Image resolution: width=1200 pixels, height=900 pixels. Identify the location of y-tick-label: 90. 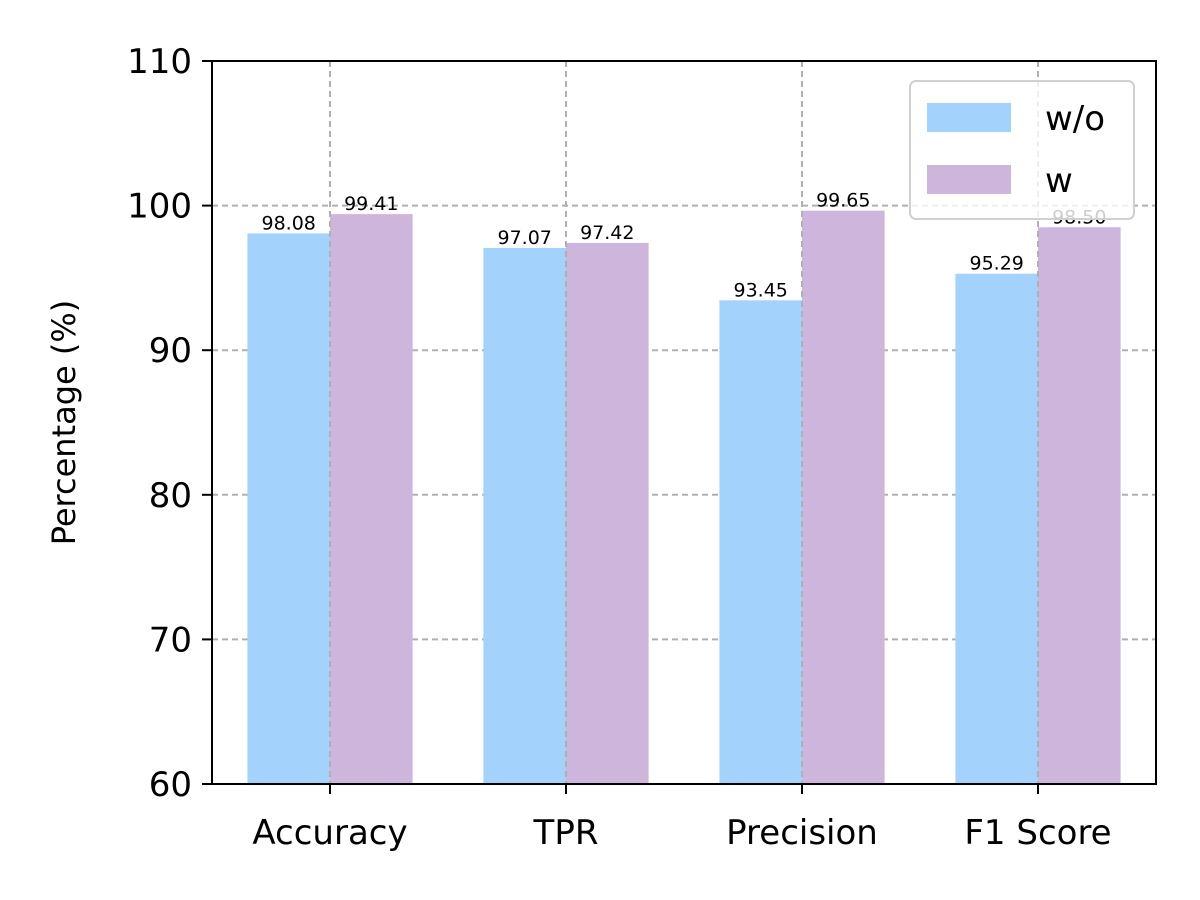
(170, 351).